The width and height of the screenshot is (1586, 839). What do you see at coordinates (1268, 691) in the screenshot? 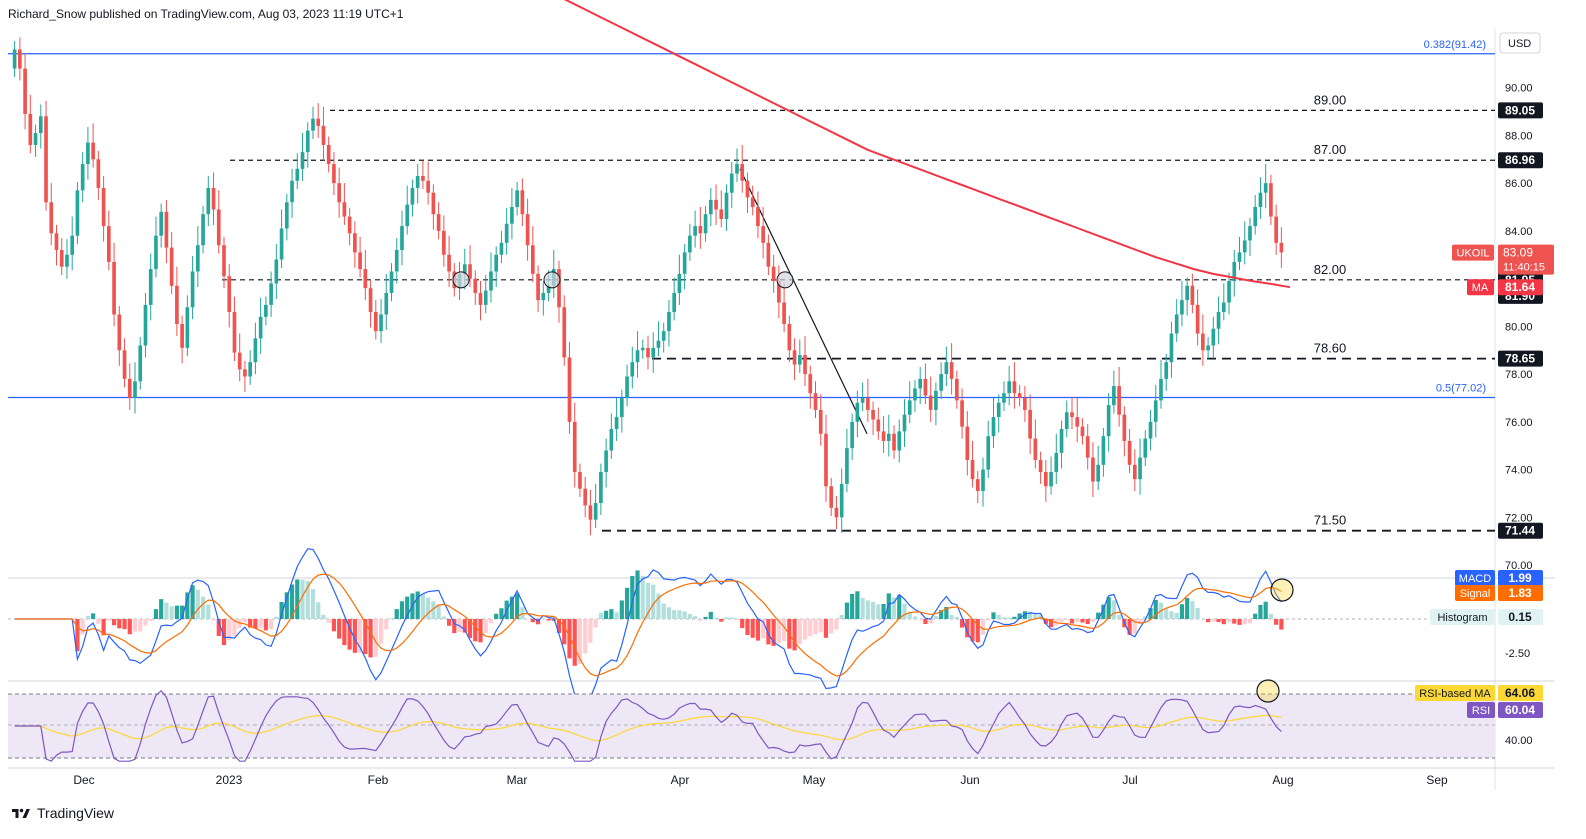
I see `rsi-crossover-marker` at bounding box center [1268, 691].